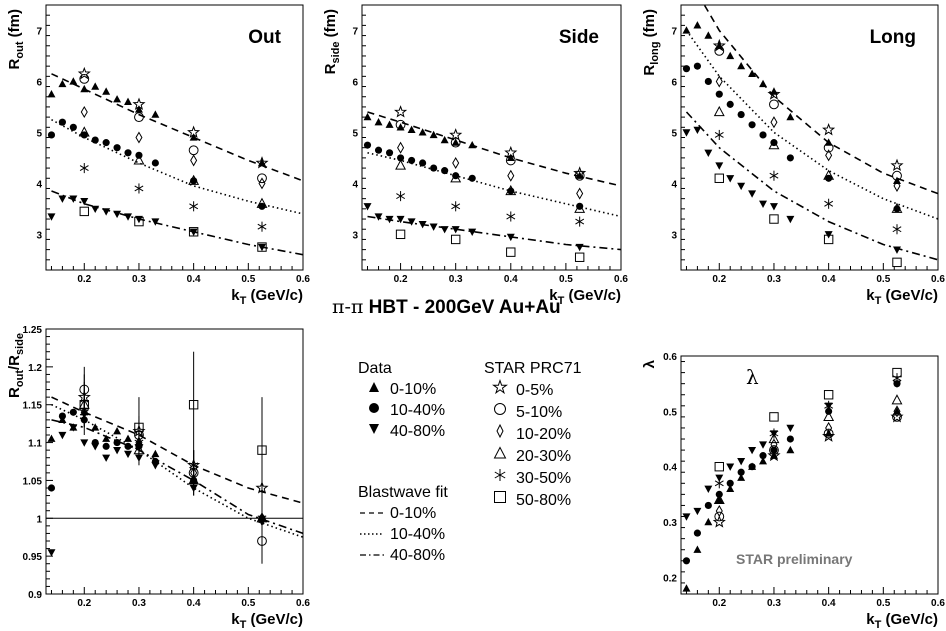 Image resolution: width=946 pixels, height=631 pixels. I want to click on panel-inner-label: λ, so click(752, 377).